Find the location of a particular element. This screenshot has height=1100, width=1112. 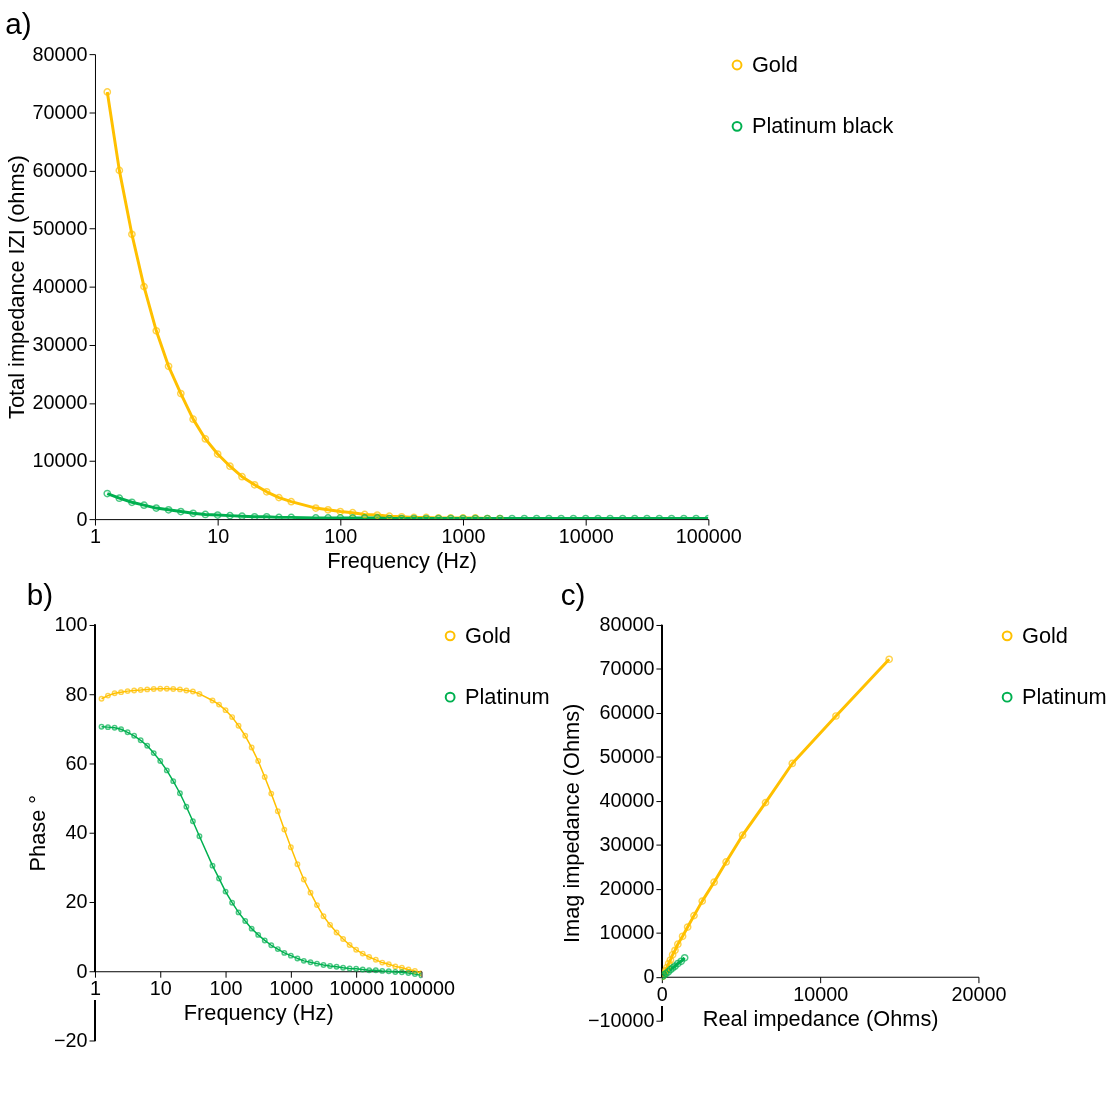

chart-title: c) is located at coordinates (573, 595).